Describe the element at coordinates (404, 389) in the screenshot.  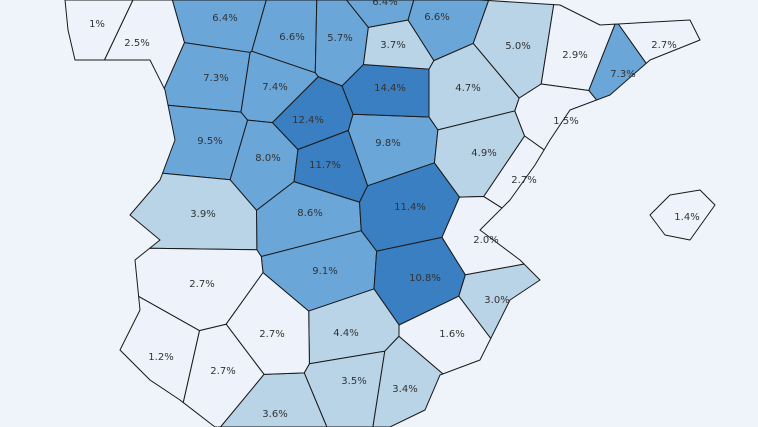
I see `region-label: 3.4%` at that location.